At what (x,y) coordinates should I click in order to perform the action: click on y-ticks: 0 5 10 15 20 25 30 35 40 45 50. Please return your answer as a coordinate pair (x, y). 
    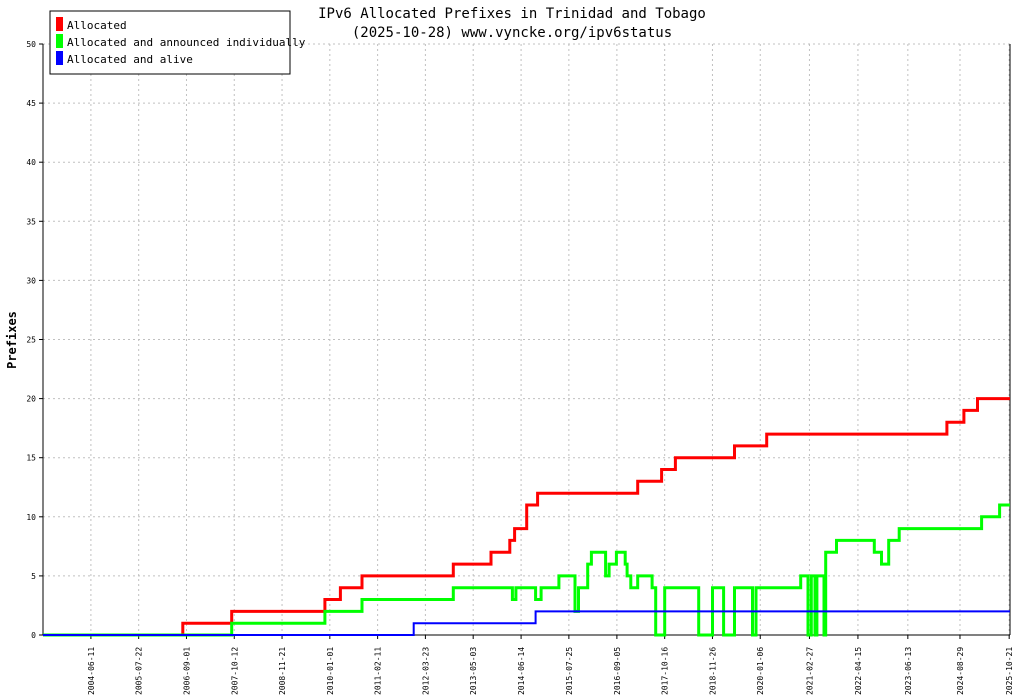
    Looking at the image, I should click on (34, 340).